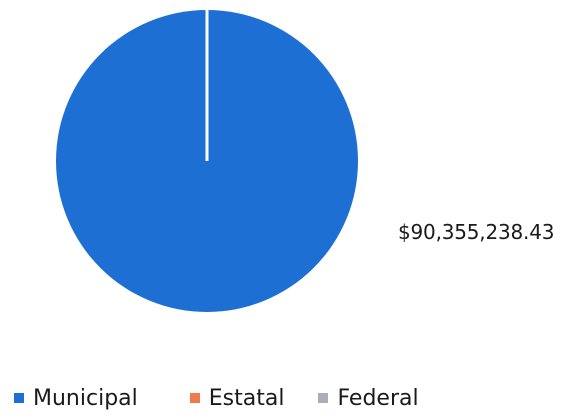 This screenshot has height=418, width=581. I want to click on legend-item-federal: Federal, so click(368, 398).